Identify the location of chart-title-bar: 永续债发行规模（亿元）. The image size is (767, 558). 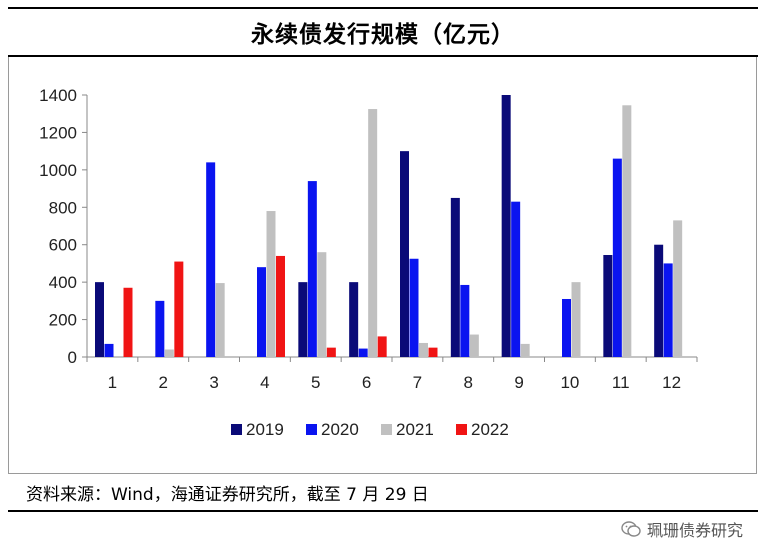
(383, 32).